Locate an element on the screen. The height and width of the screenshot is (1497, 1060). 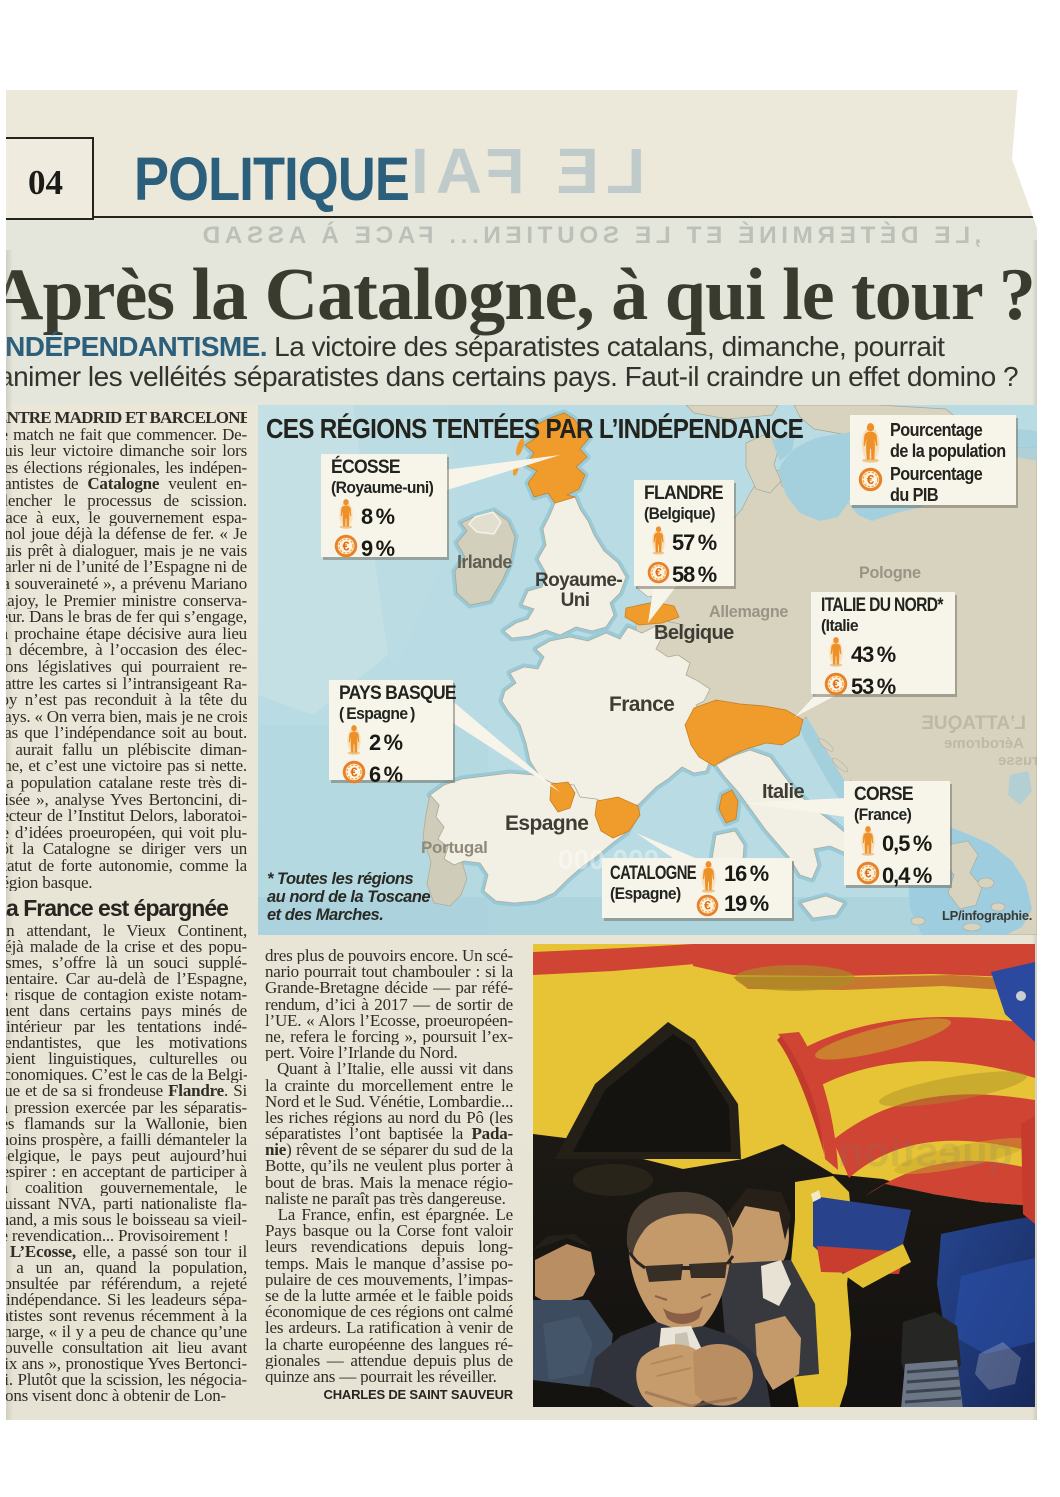
svg-text: Aérodrome is located at coordinates (984, 743).